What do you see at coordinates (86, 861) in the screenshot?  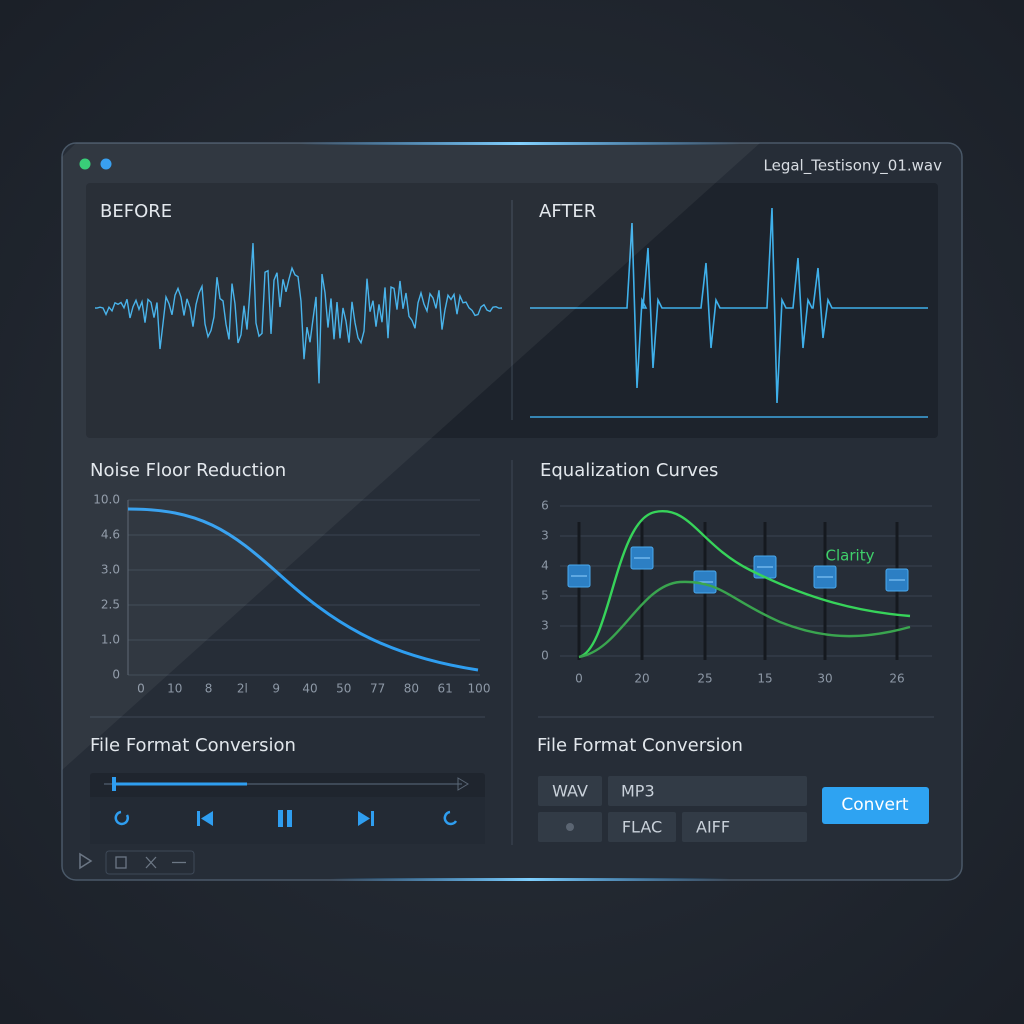 I see `play-icon` at bounding box center [86, 861].